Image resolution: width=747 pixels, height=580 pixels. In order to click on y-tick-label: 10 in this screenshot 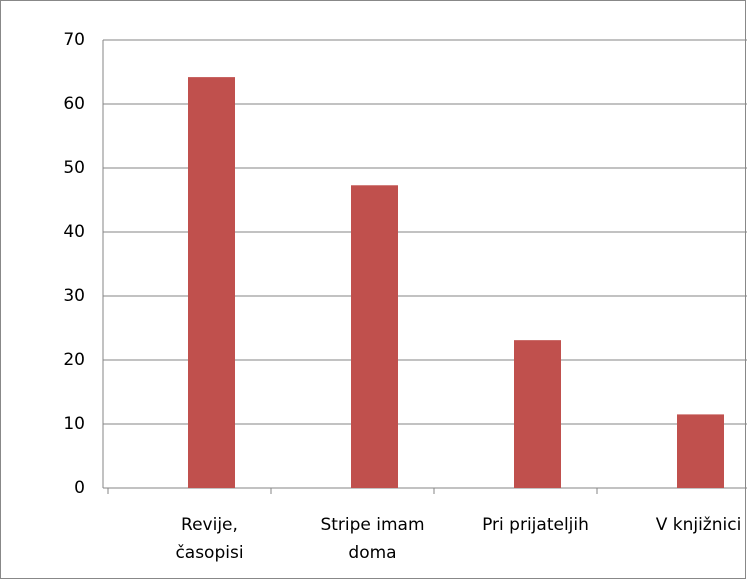, I will do `click(74, 424)`.